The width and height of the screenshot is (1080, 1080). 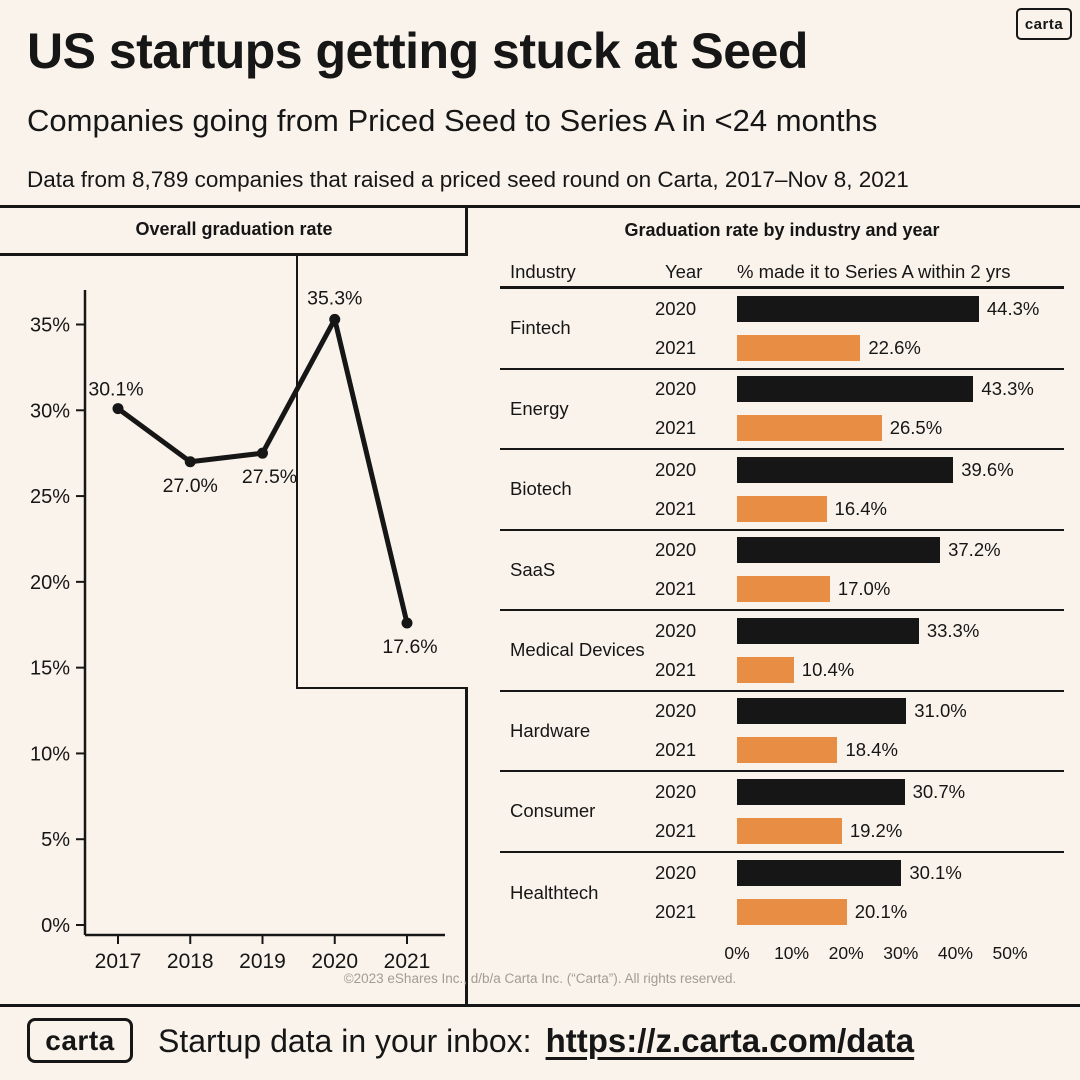 I want to click on bar-track: 30.1%, so click(x=900, y=873).